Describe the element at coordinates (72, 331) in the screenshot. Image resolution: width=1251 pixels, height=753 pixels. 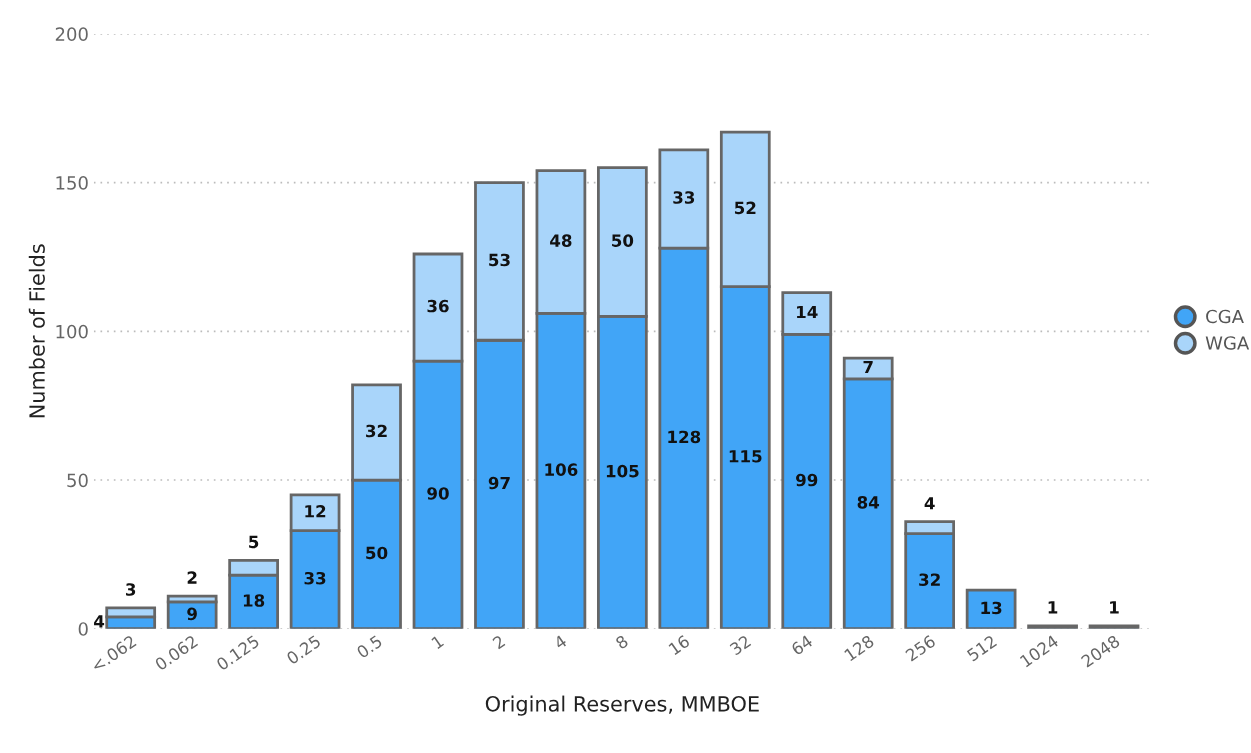
I see `y-tick-label: 100` at that location.